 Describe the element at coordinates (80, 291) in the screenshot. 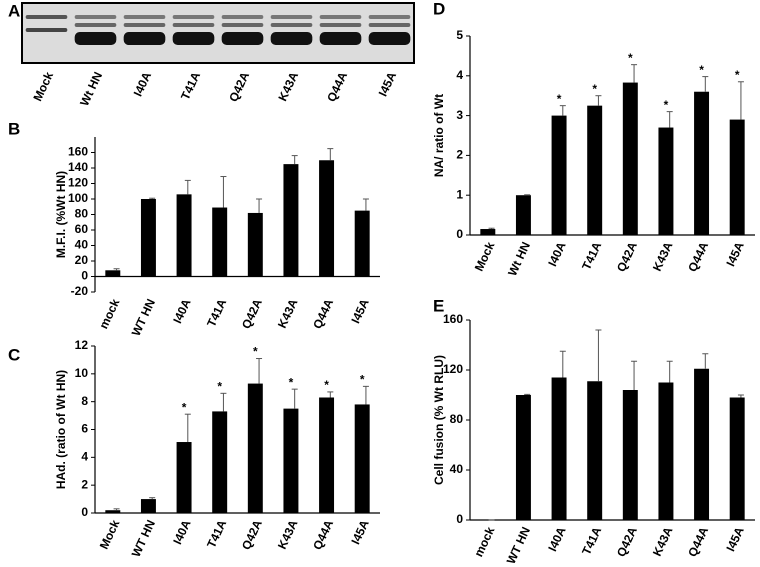

I see `y-tick-label: -20` at that location.